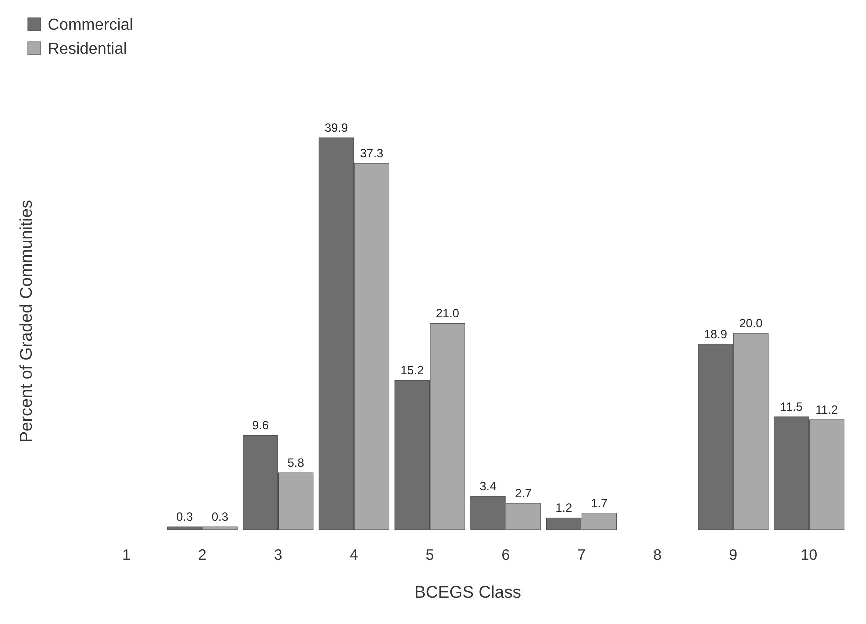  I want to click on x-tick-label: 8, so click(657, 555).